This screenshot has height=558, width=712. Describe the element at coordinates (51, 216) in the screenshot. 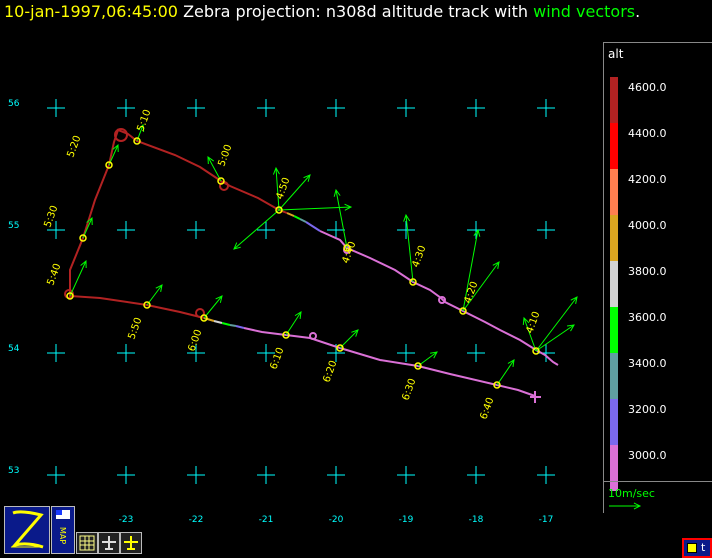

I see `time-label: 5:30` at that location.